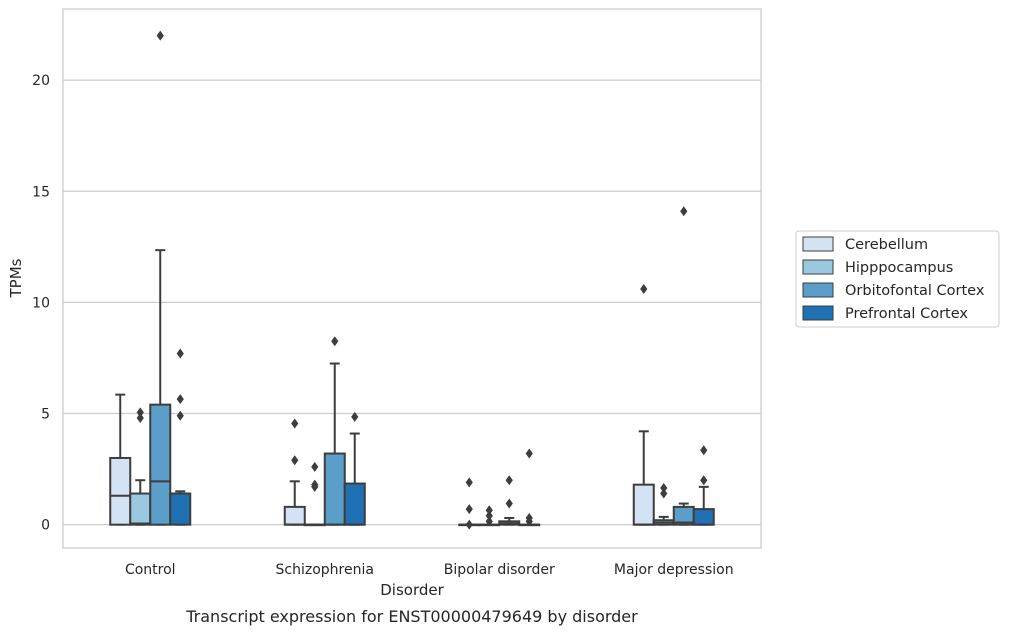  Describe the element at coordinates (41, 192) in the screenshot. I see `y-tick-label: 15` at that location.